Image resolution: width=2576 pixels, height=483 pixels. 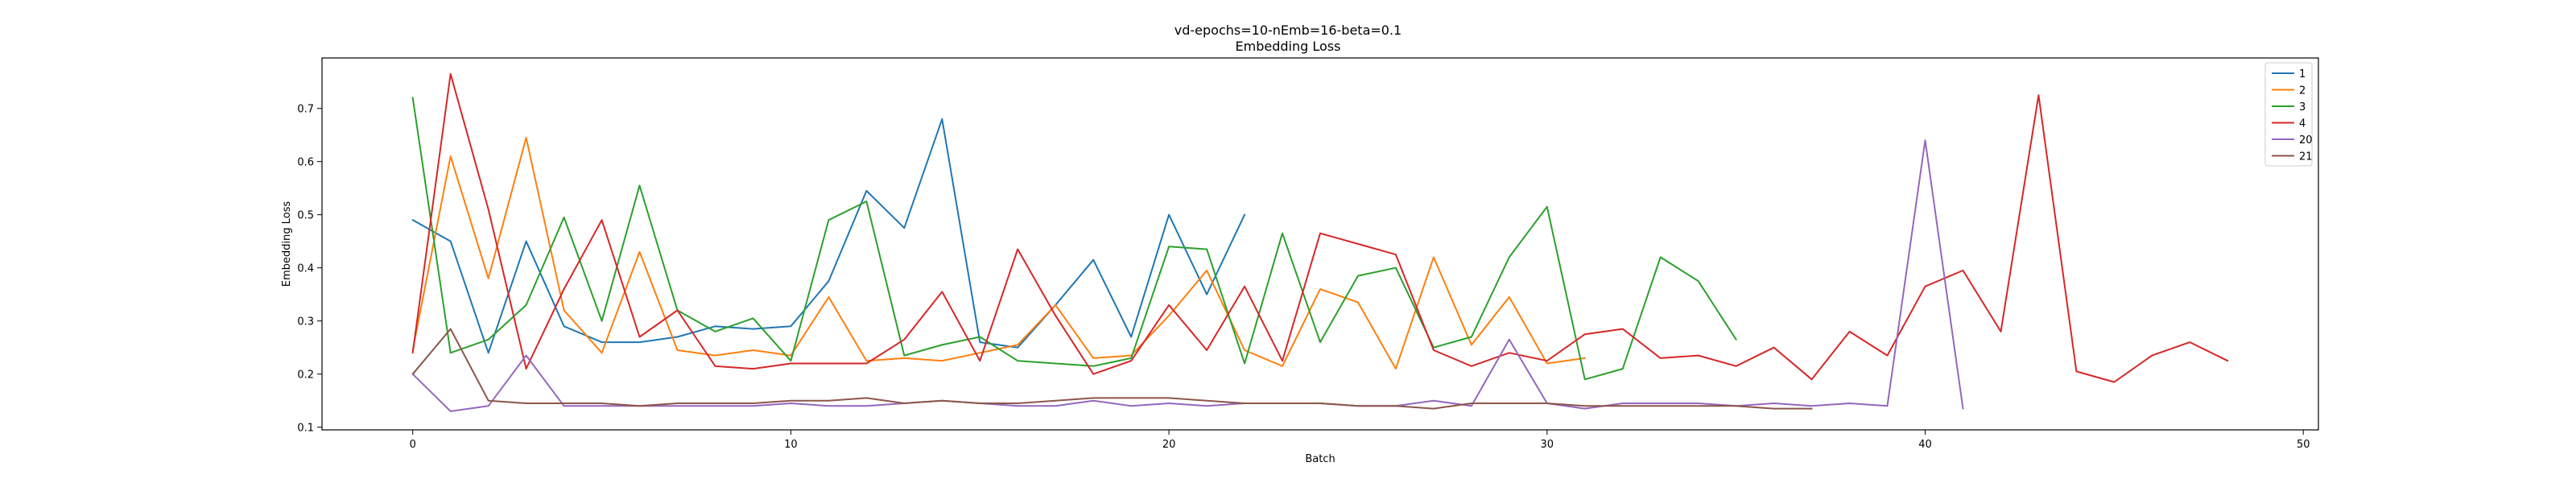 What do you see at coordinates (1320, 459) in the screenshot?
I see `x-axis-label: Batch` at bounding box center [1320, 459].